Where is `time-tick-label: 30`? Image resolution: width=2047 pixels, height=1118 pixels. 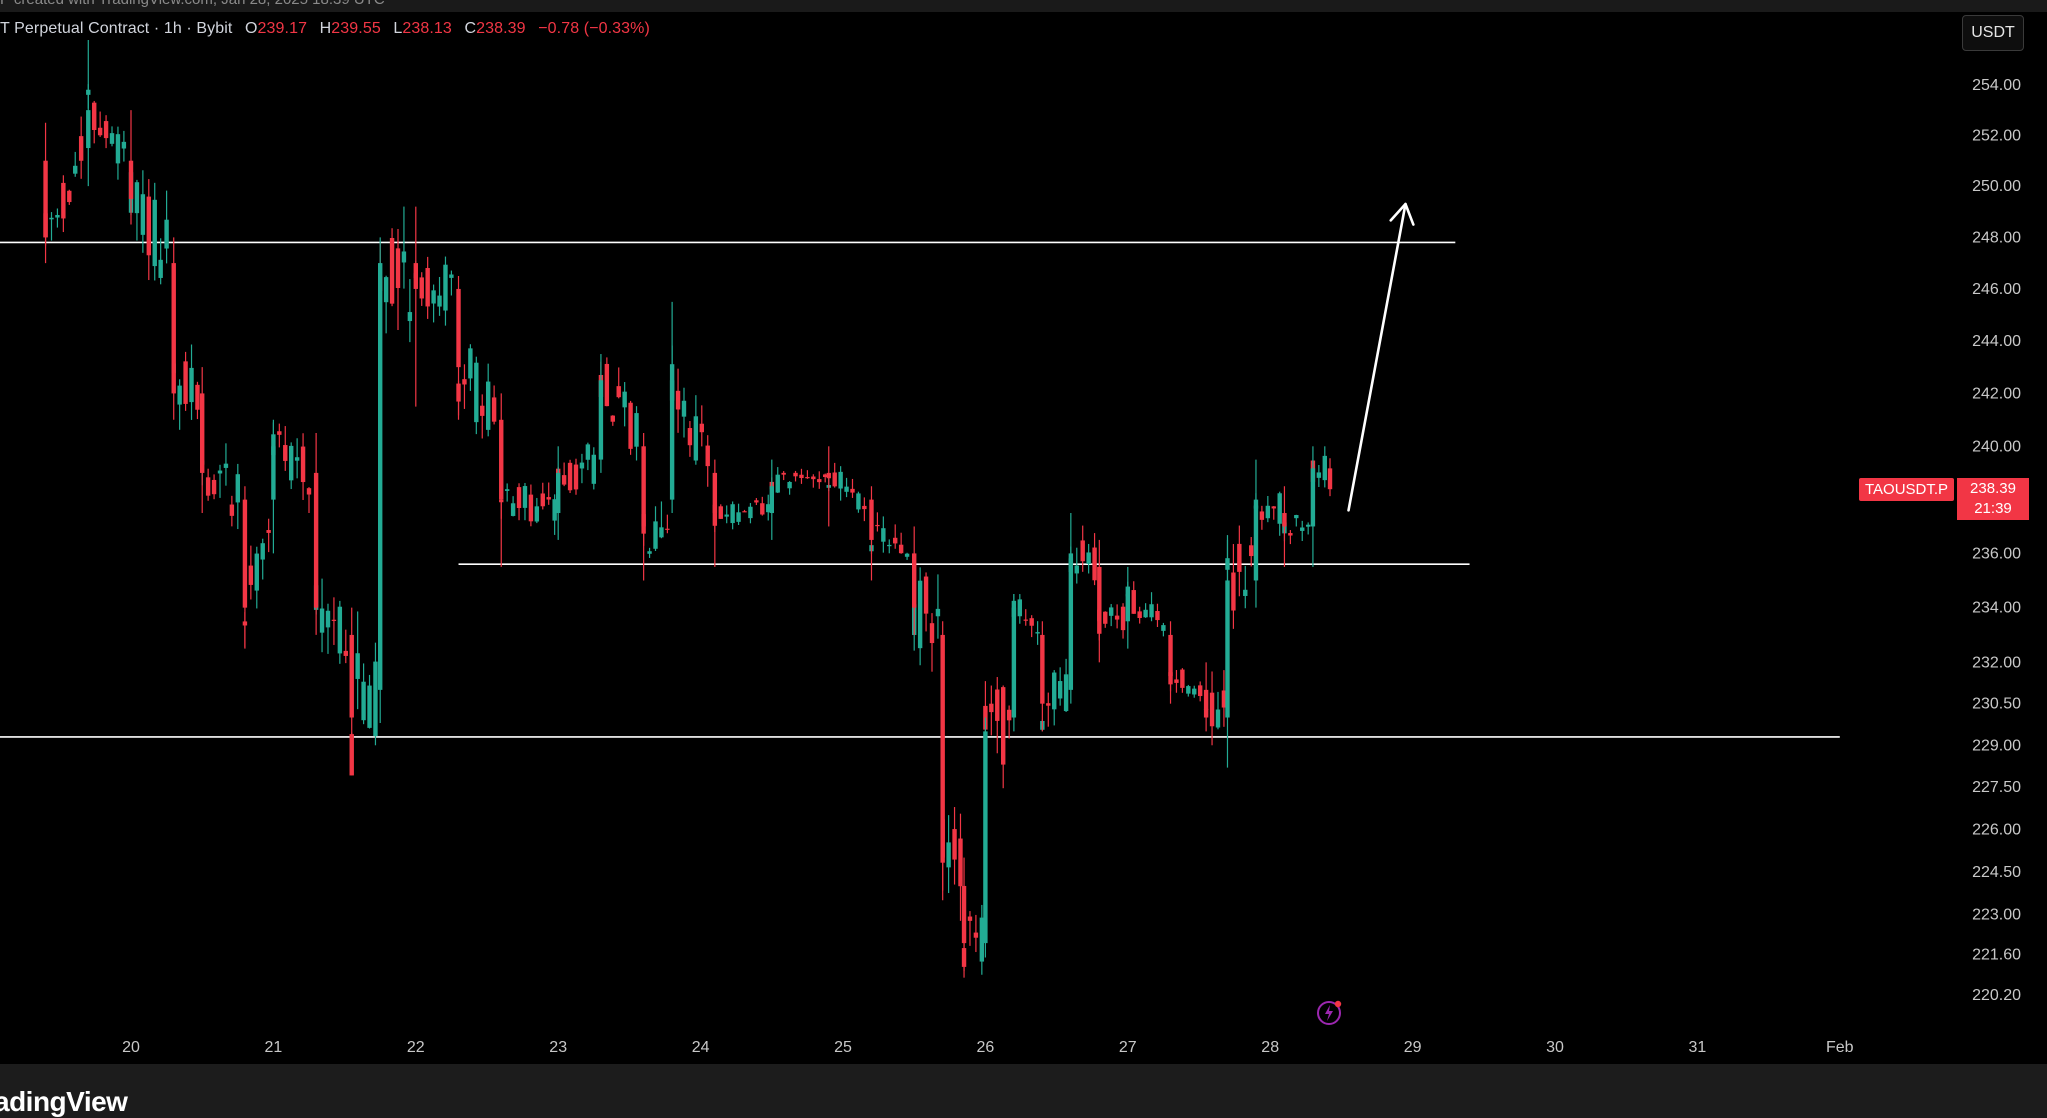 time-tick-label: 30 is located at coordinates (1555, 1047).